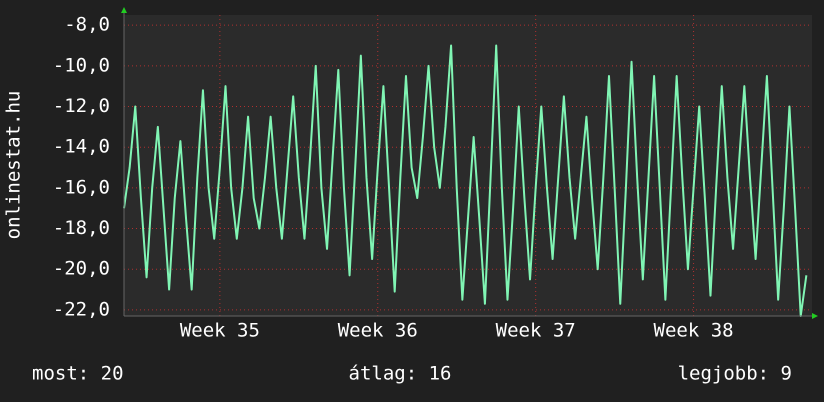  What do you see at coordinates (536, 331) in the screenshot?
I see `x-tick-label: Week 37` at bounding box center [536, 331].